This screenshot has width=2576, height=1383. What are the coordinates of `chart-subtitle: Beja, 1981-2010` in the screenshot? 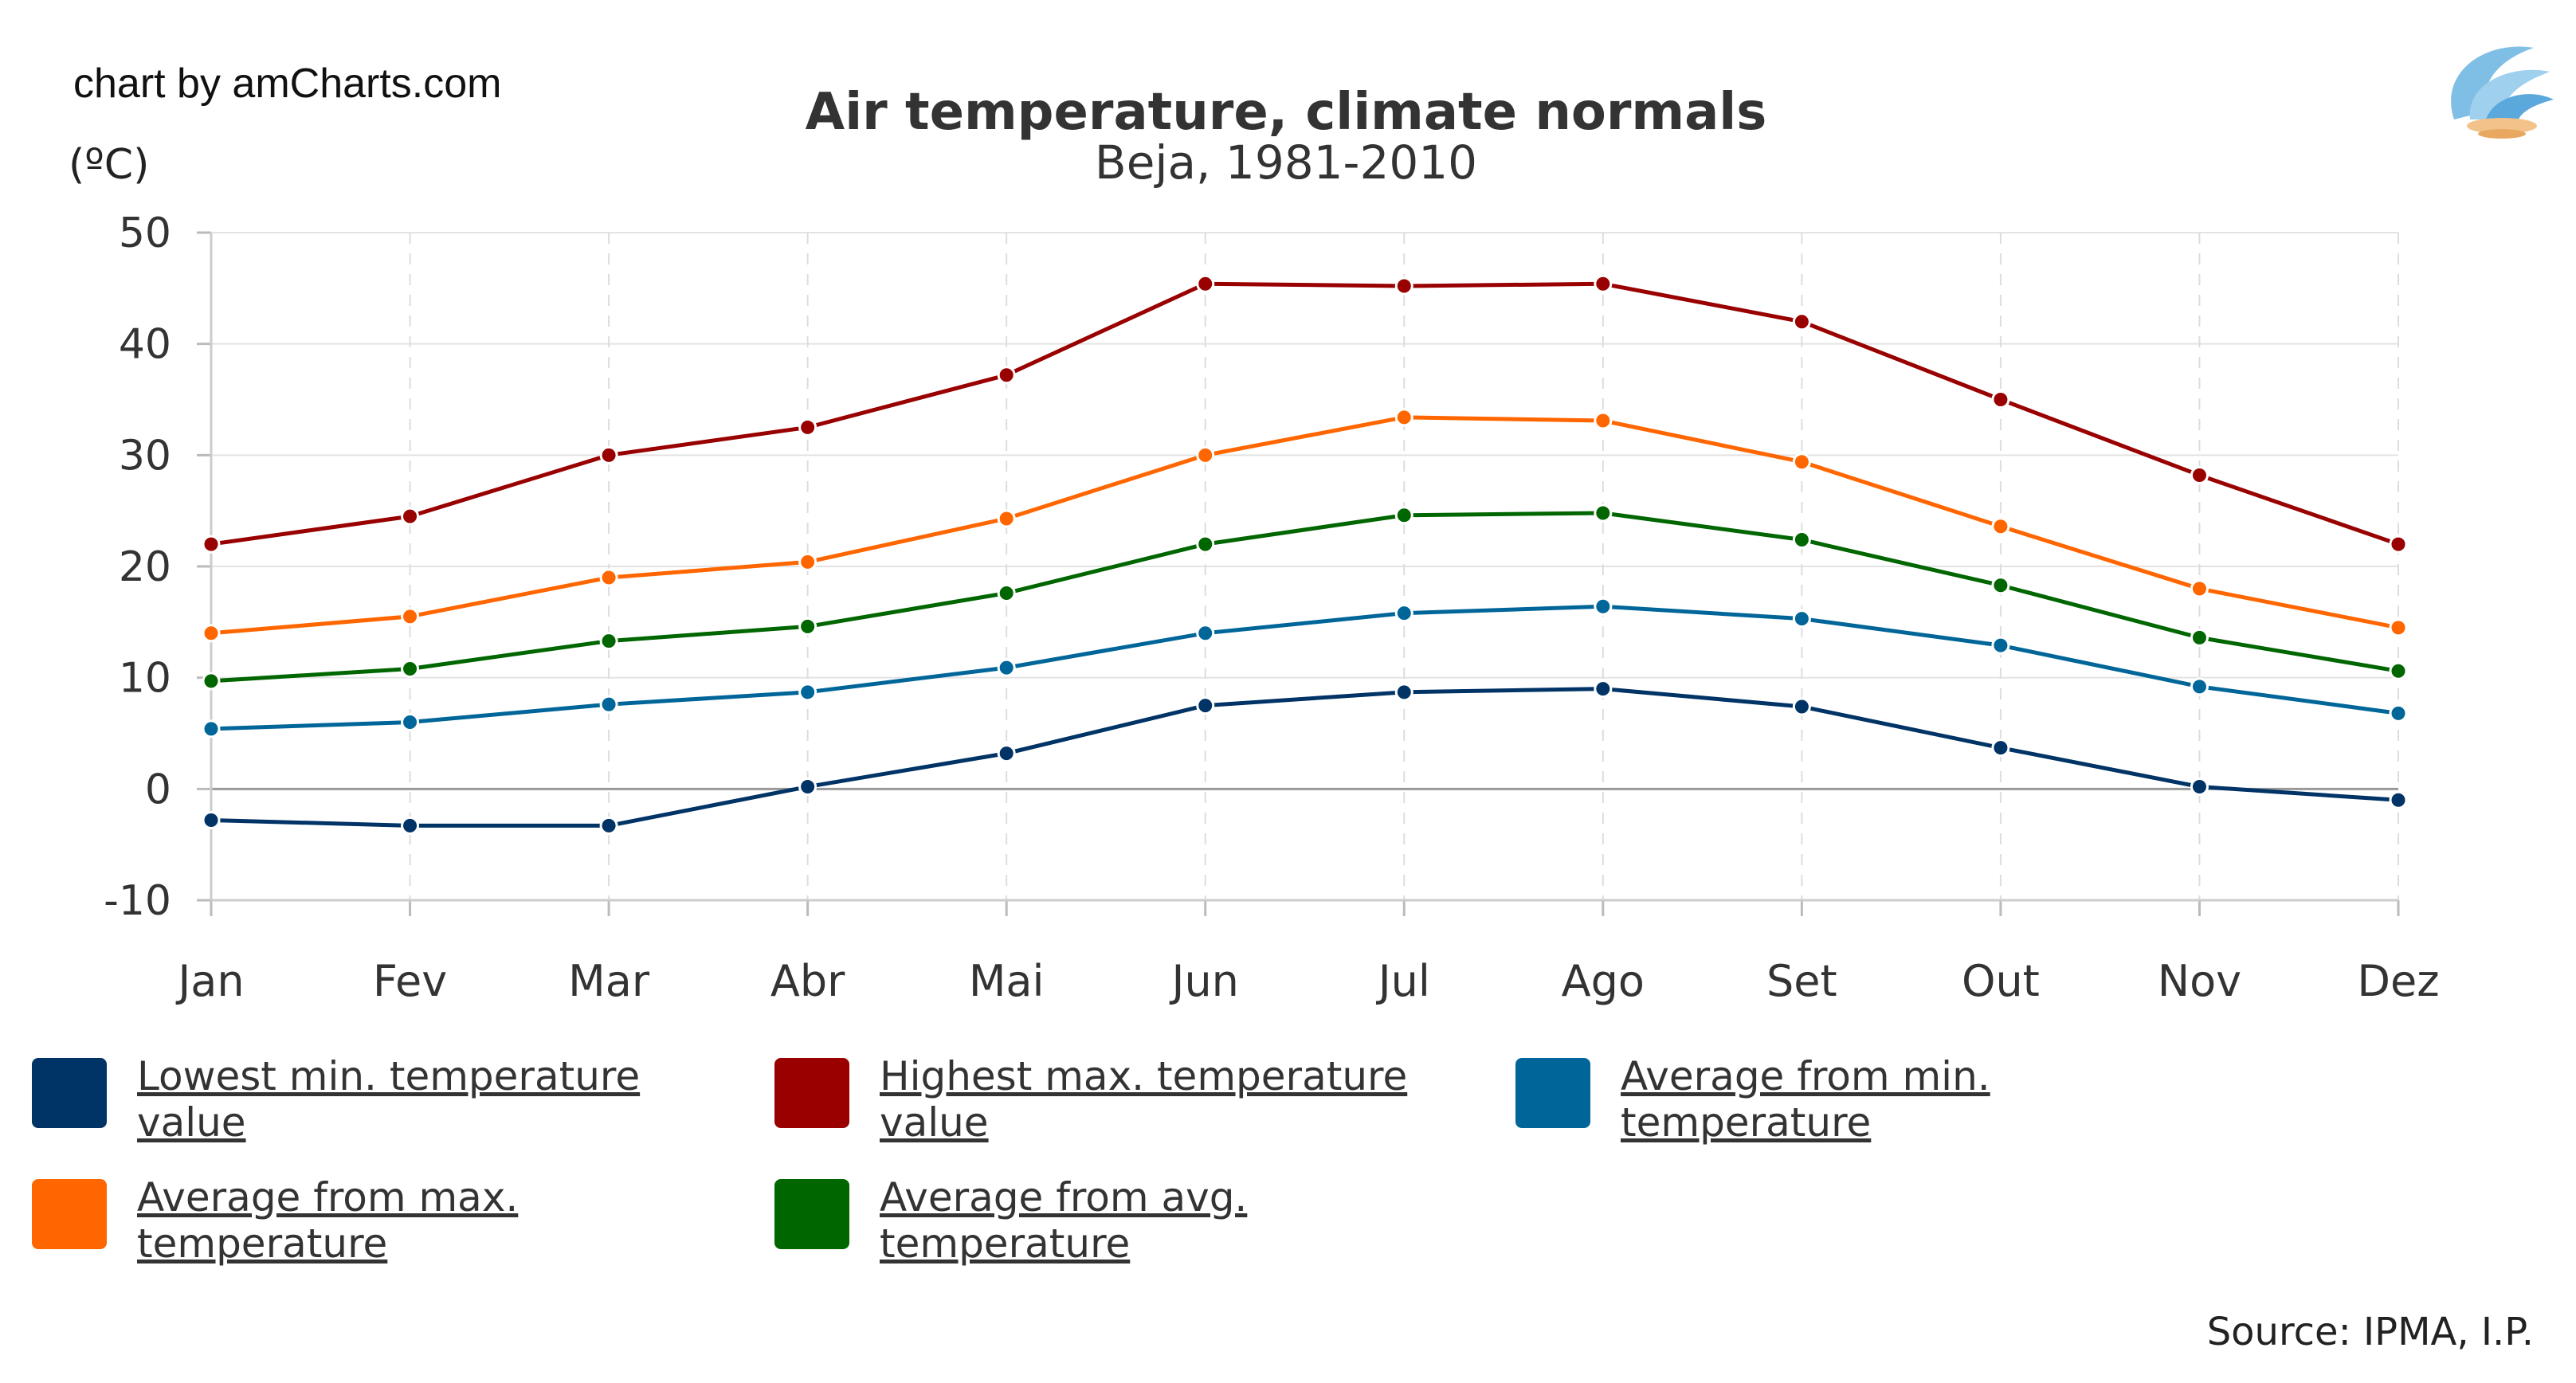 It's located at (1286, 162).